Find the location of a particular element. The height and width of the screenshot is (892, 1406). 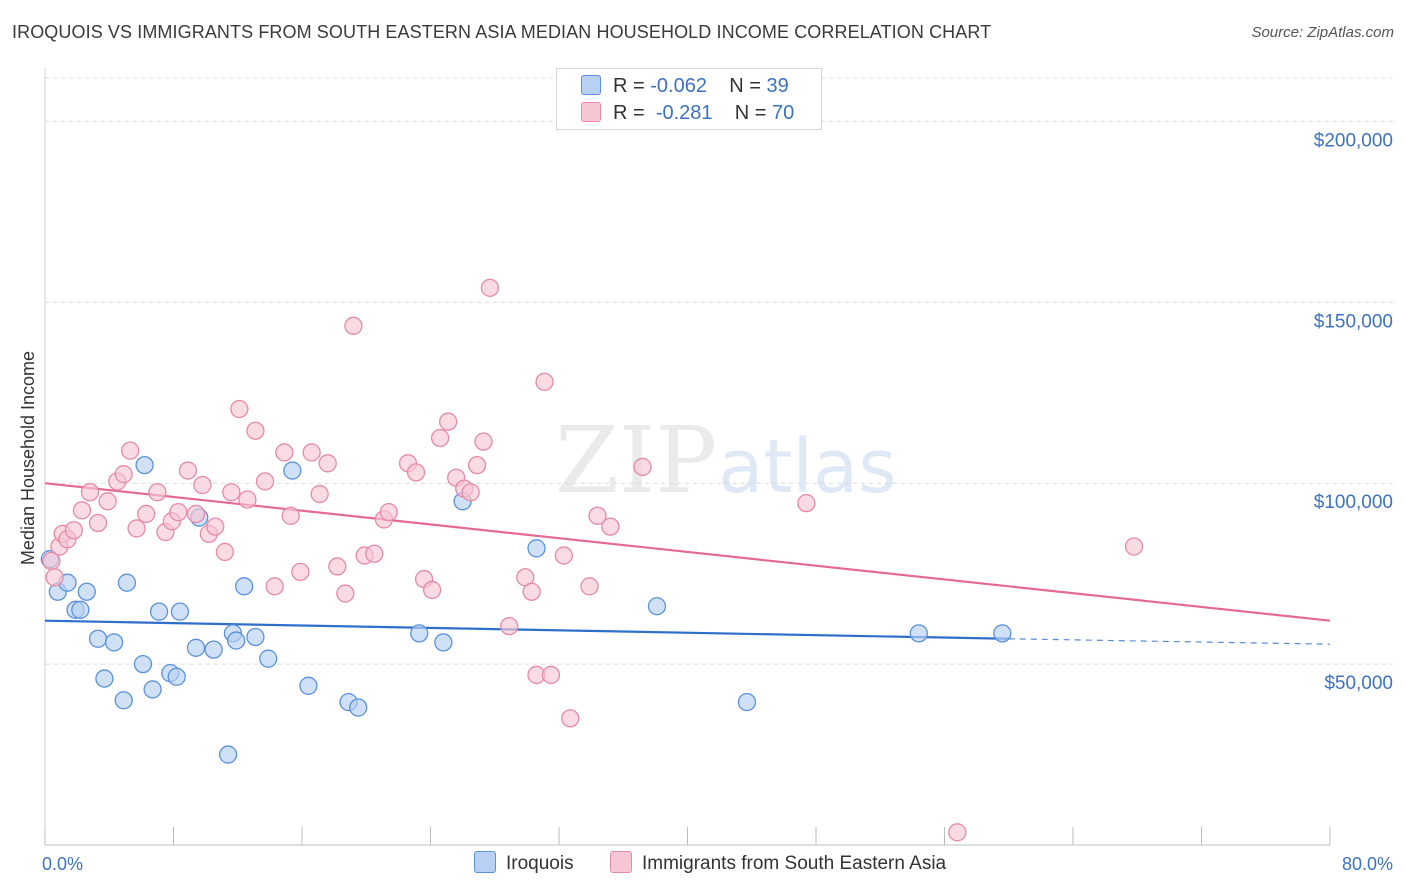

bottom-legend-label: Iroquois is located at coordinates (540, 863).